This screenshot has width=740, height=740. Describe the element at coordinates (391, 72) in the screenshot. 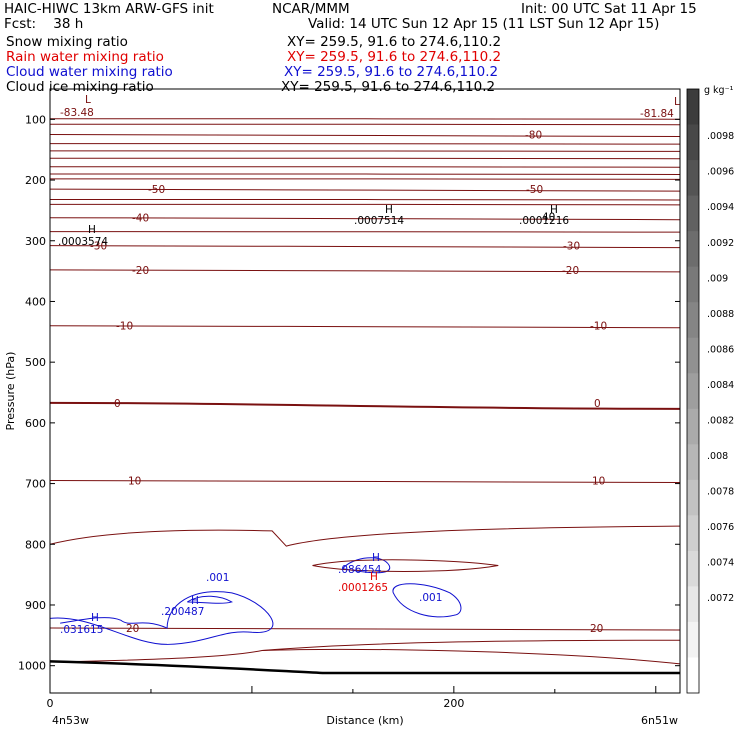

I see `field-xy-cloud-water: XY= 259.5, 91.6 to 274.6,110.2` at that location.